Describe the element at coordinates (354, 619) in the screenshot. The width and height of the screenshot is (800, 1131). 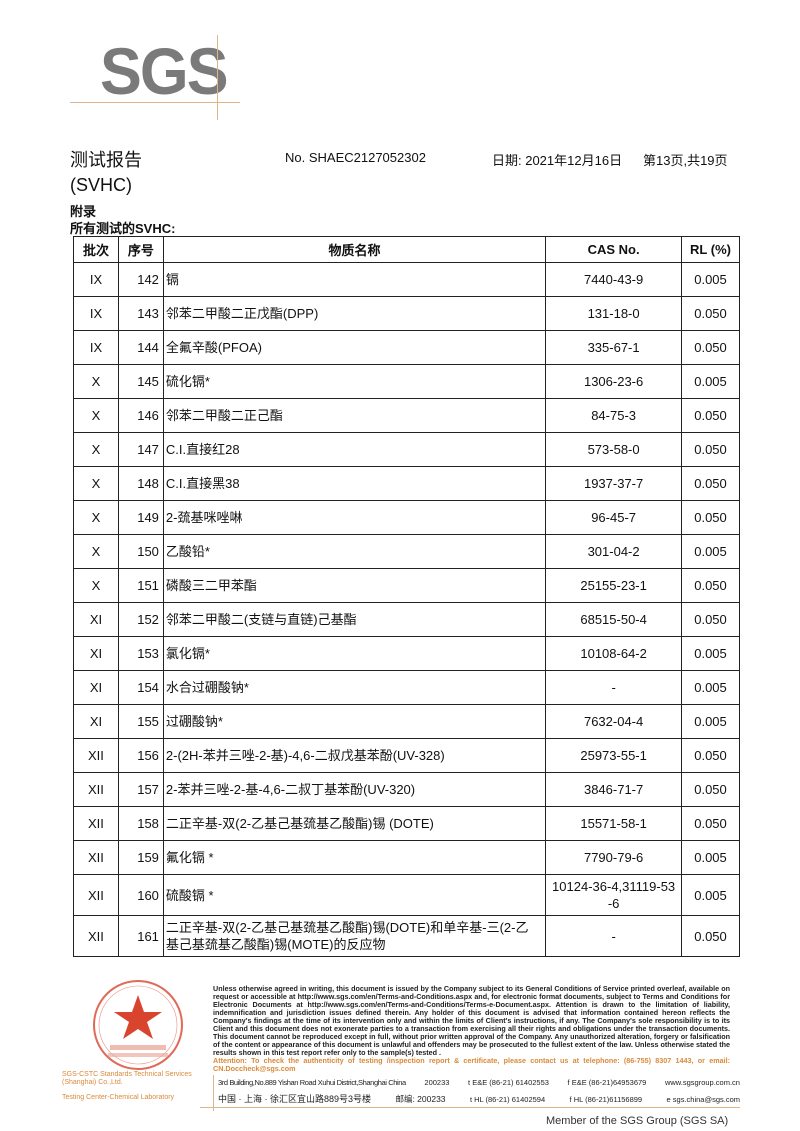
I see `cell-substance: 邻苯二甲酸二(支链与直链)己基酯` at that location.